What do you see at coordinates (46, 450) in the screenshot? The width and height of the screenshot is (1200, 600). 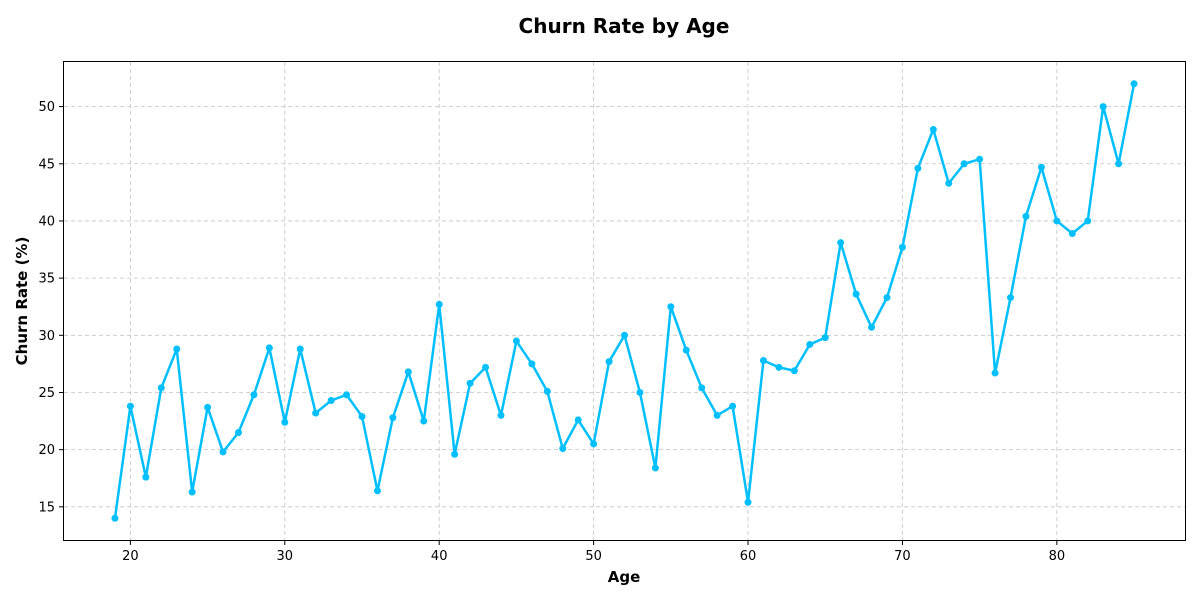 I see `y-tick-label: 20` at bounding box center [46, 450].